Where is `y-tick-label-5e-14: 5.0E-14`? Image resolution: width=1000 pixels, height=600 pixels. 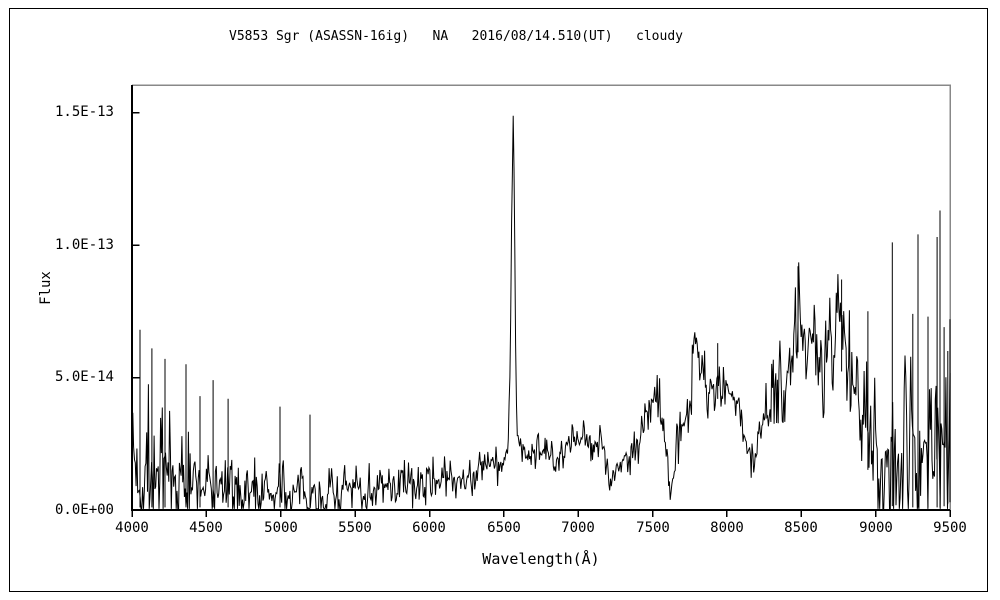 y-tick-label-5e-14: 5.0E-14 is located at coordinates (84, 377).